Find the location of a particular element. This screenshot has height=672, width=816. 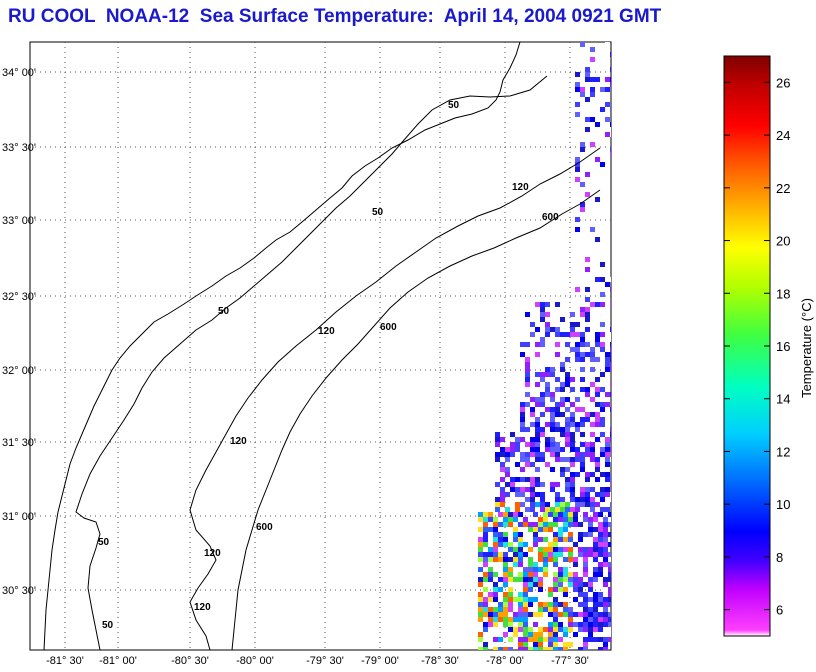

lat-tick-label: 34° 00' is located at coordinates (19, 73).